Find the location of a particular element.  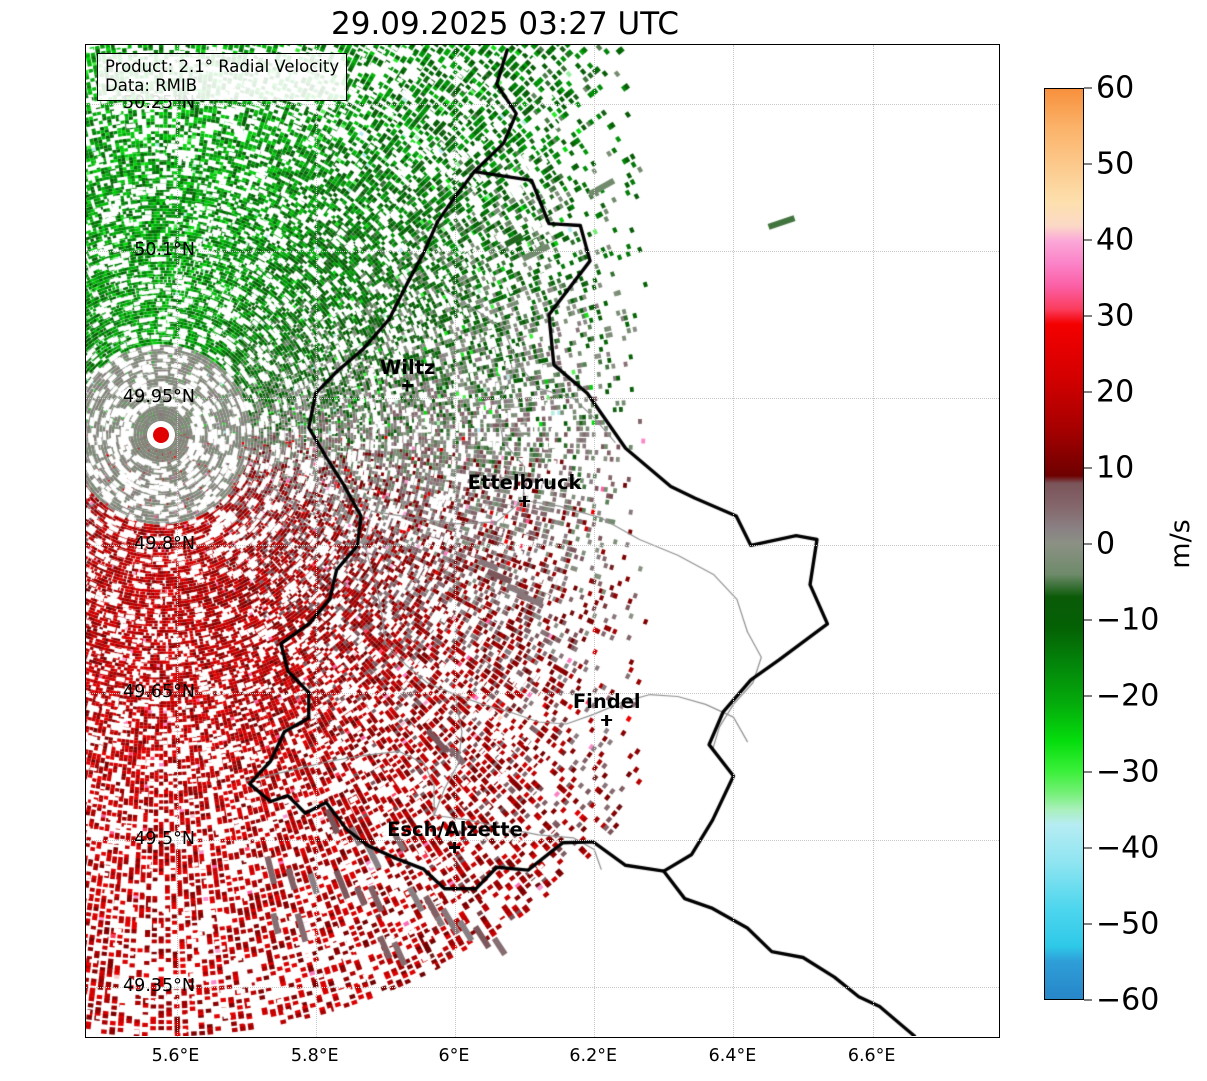

city-label-ettelbruck: Ettelbruck is located at coordinates (525, 490).